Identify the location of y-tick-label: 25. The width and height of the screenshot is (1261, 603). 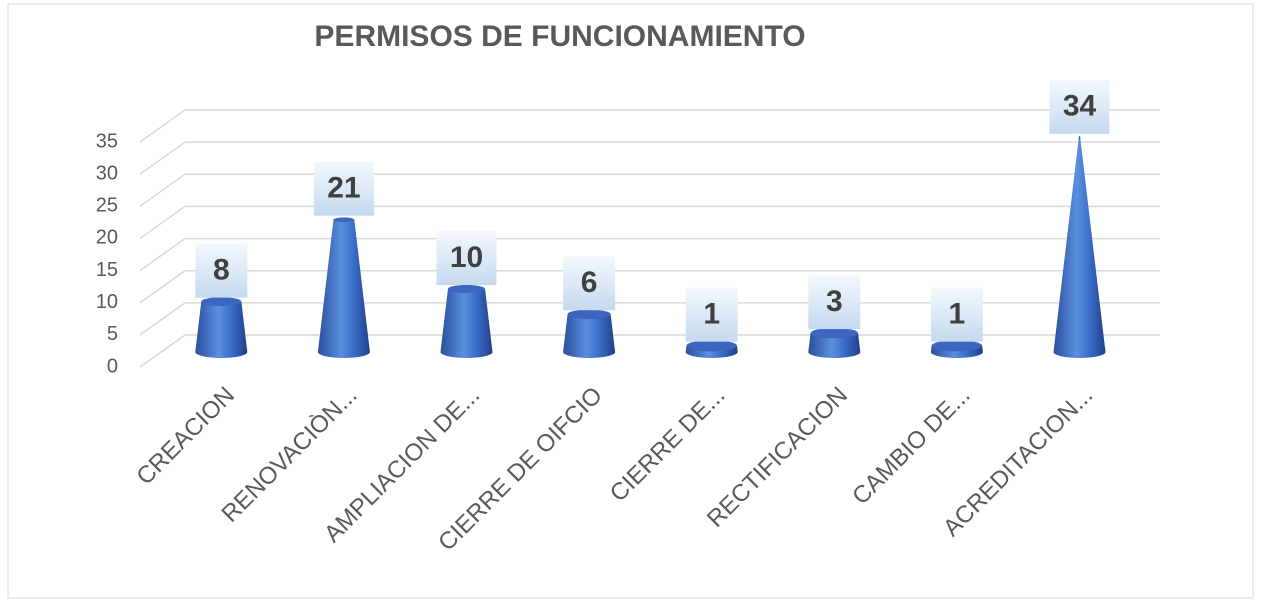
(107, 206).